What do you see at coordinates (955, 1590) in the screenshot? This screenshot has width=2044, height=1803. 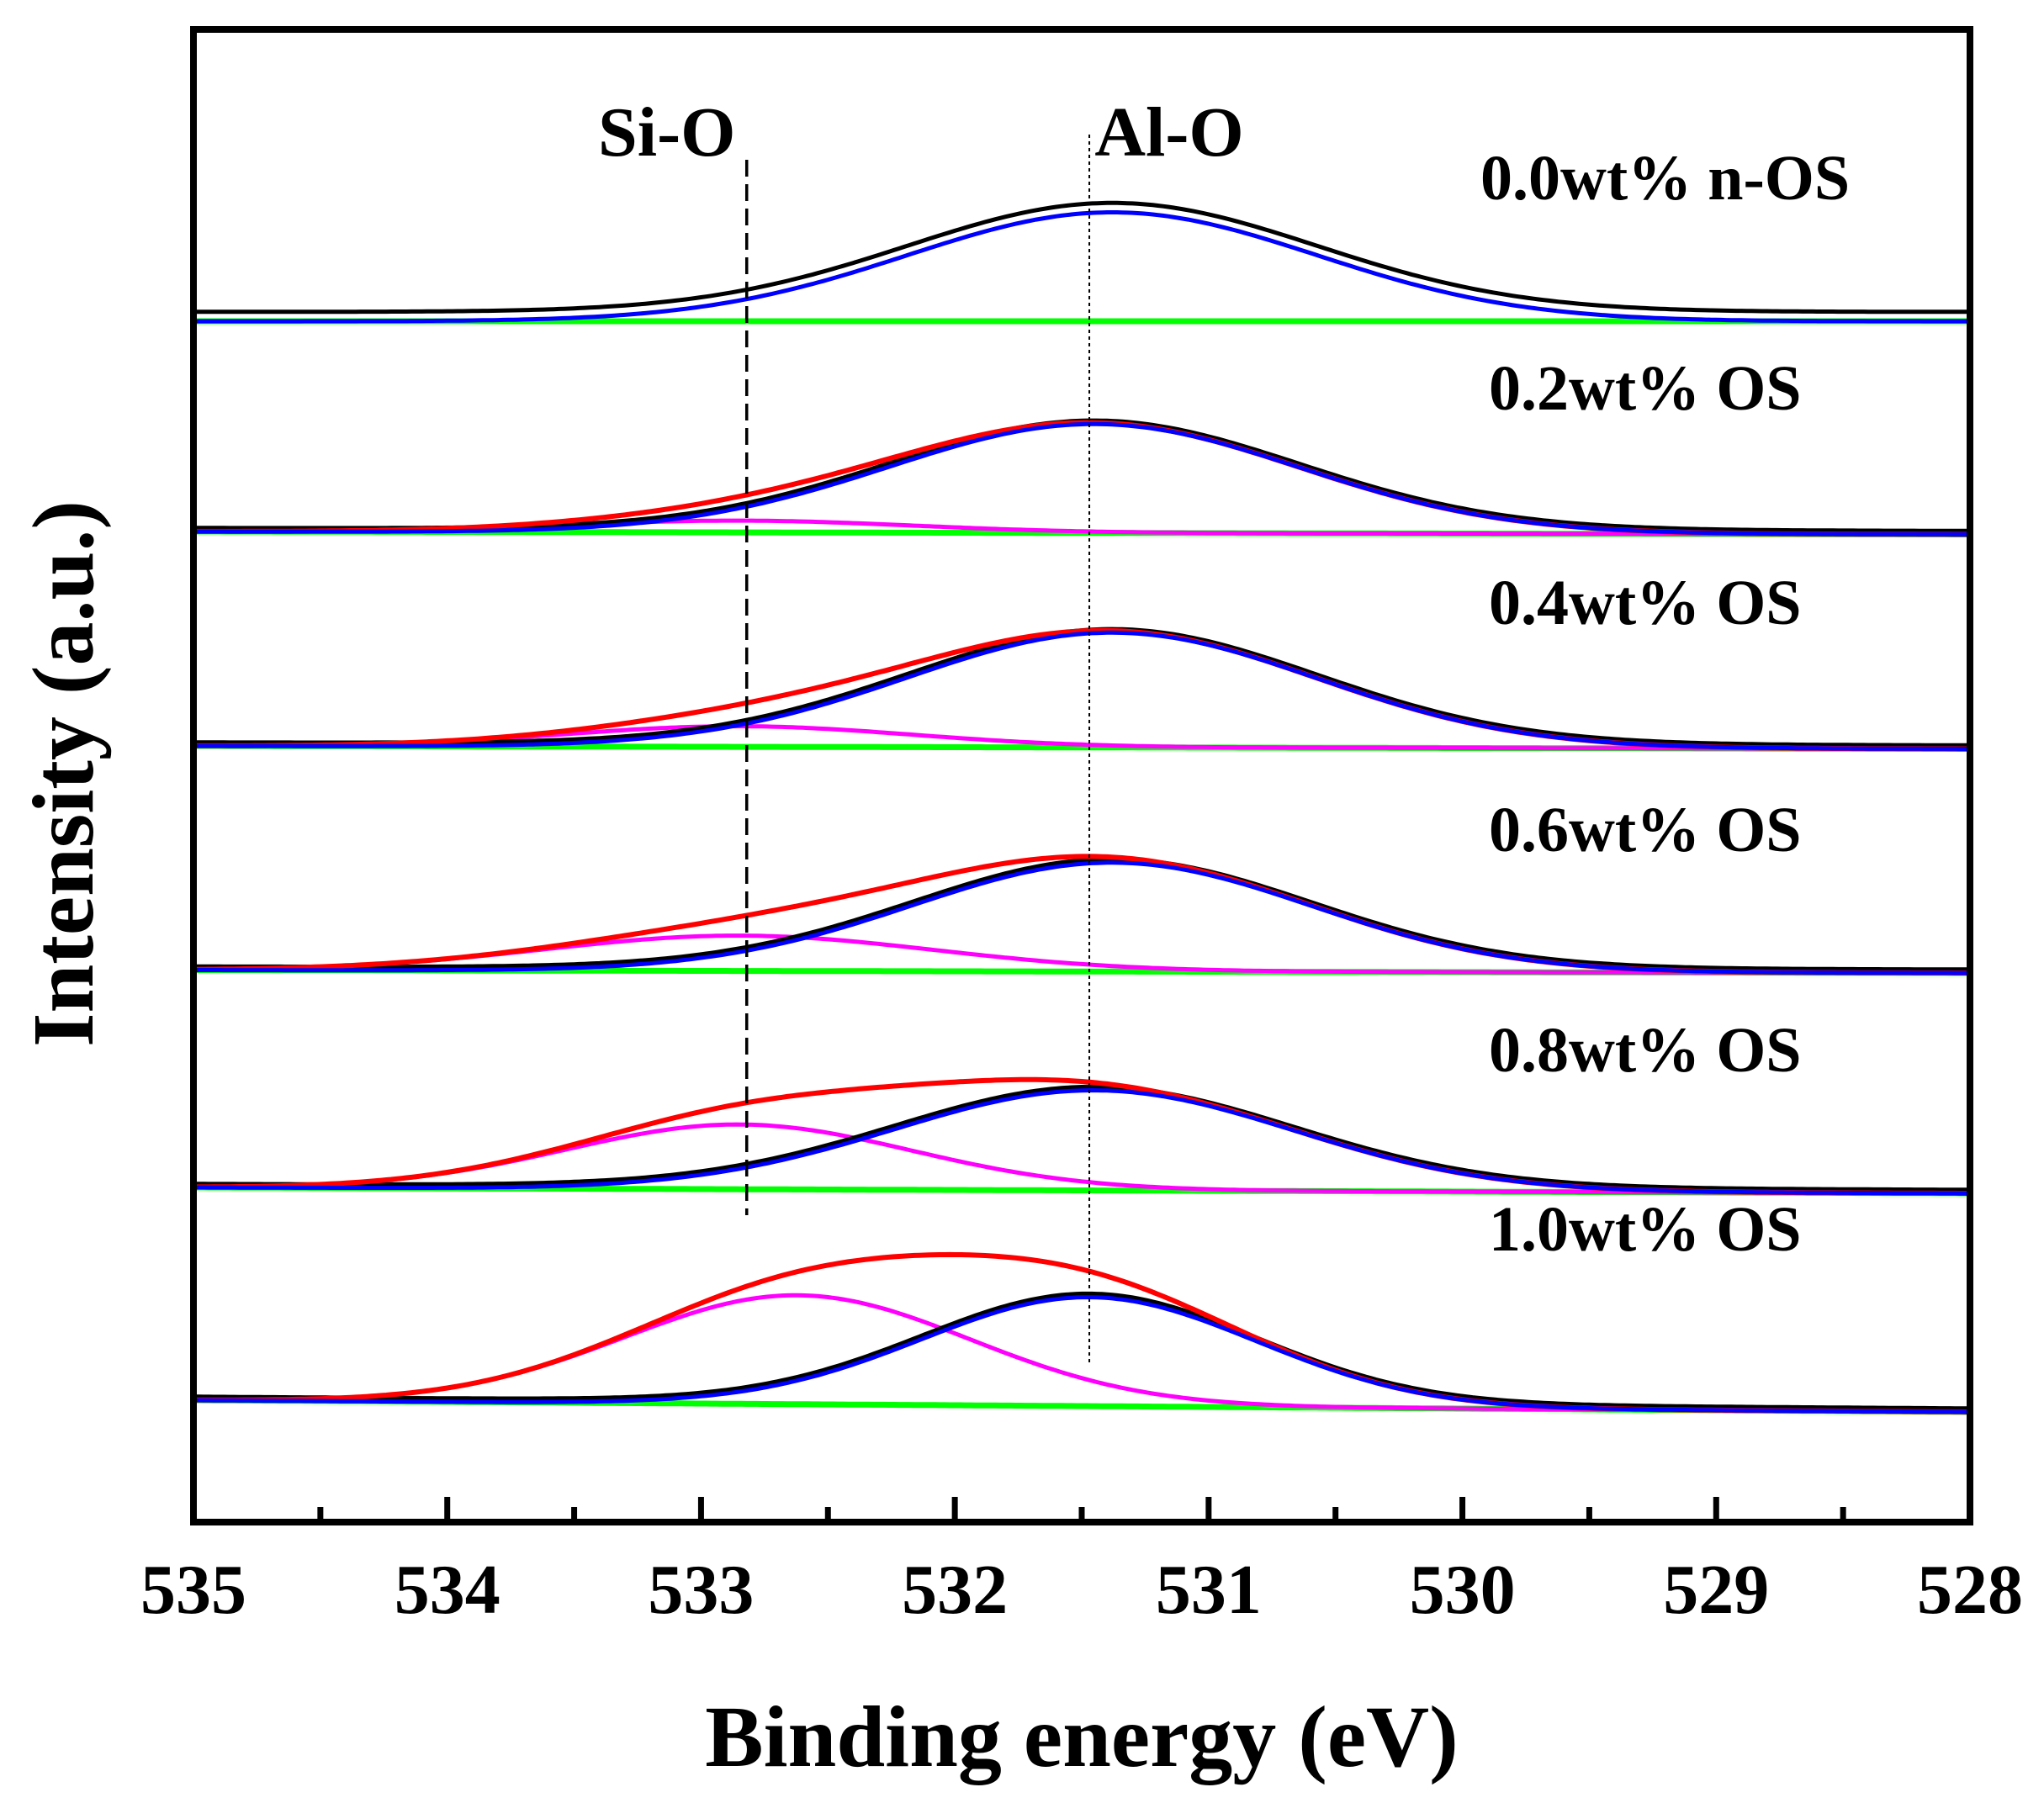 I see `x-tick-label: 532` at bounding box center [955, 1590].